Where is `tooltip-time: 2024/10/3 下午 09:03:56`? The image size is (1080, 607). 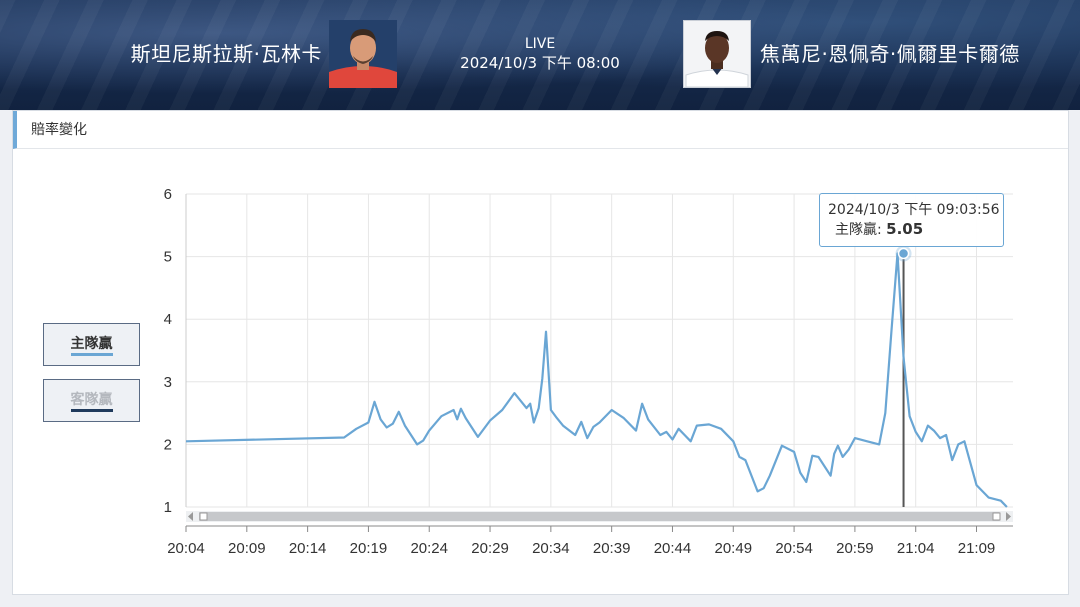
tooltip-time: 2024/10/3 下午 09:03:56 is located at coordinates (914, 210).